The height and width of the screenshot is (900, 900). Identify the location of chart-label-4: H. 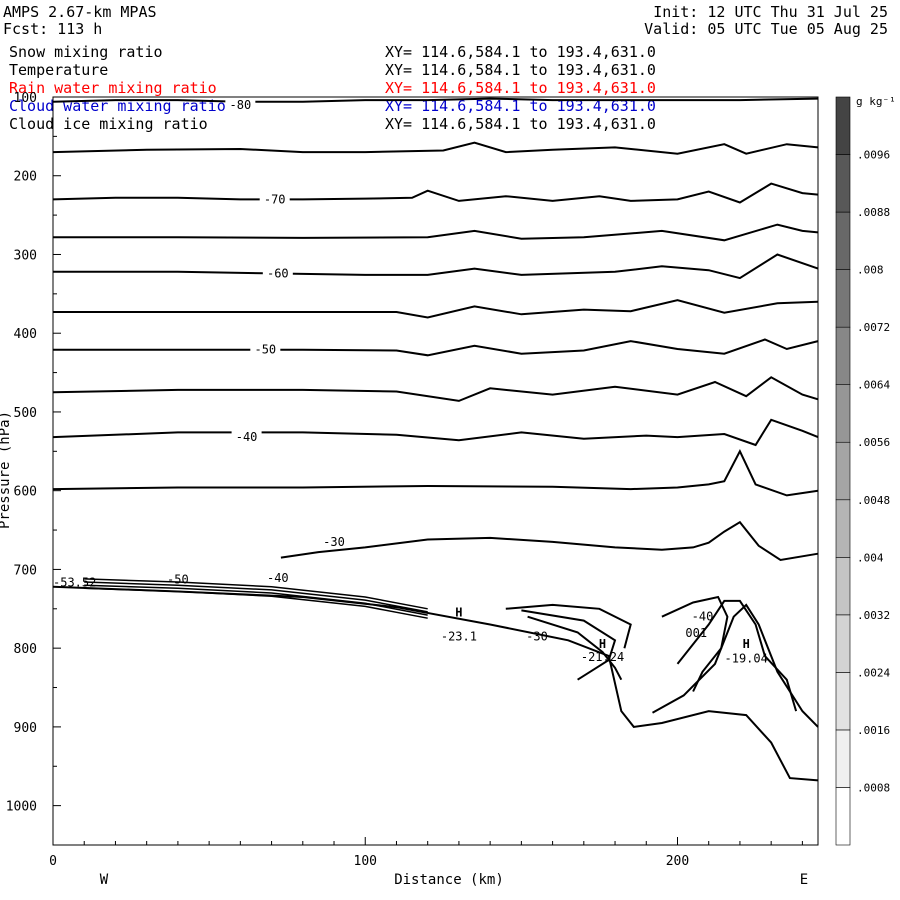
(746, 644).